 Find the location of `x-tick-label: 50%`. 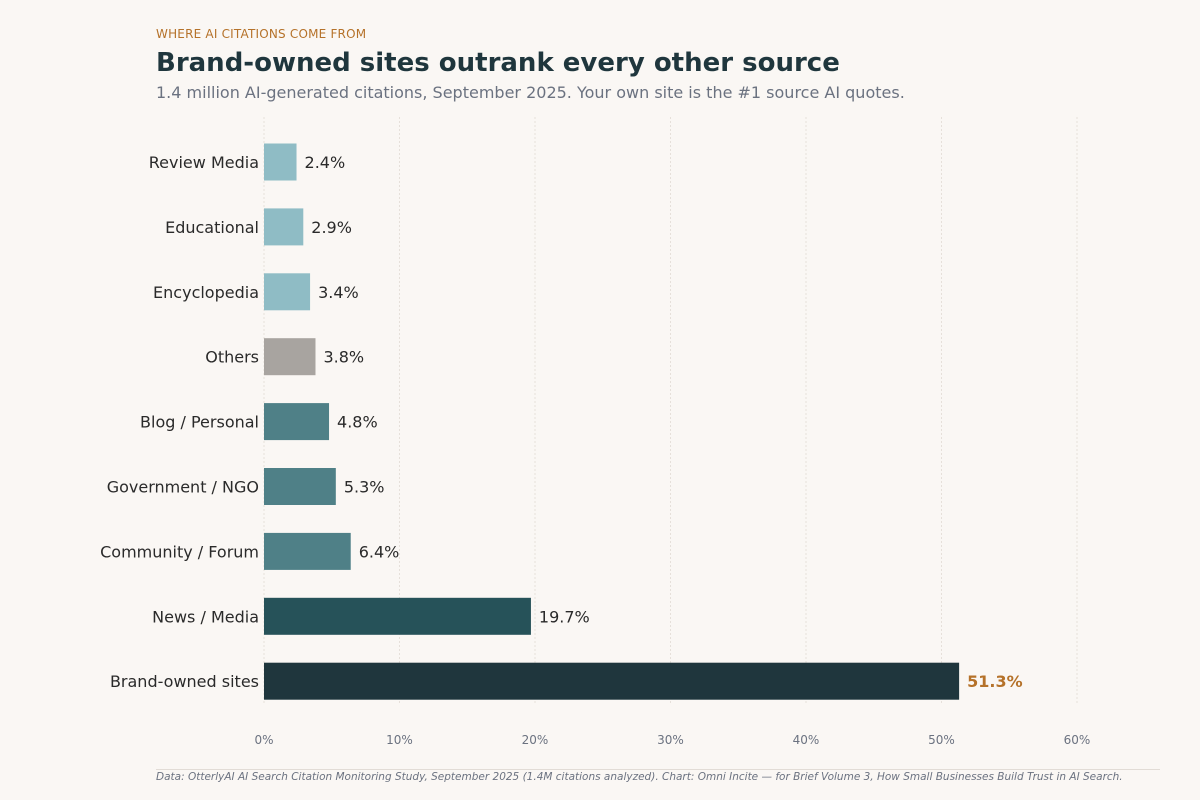

x-tick-label: 50% is located at coordinates (941, 740).